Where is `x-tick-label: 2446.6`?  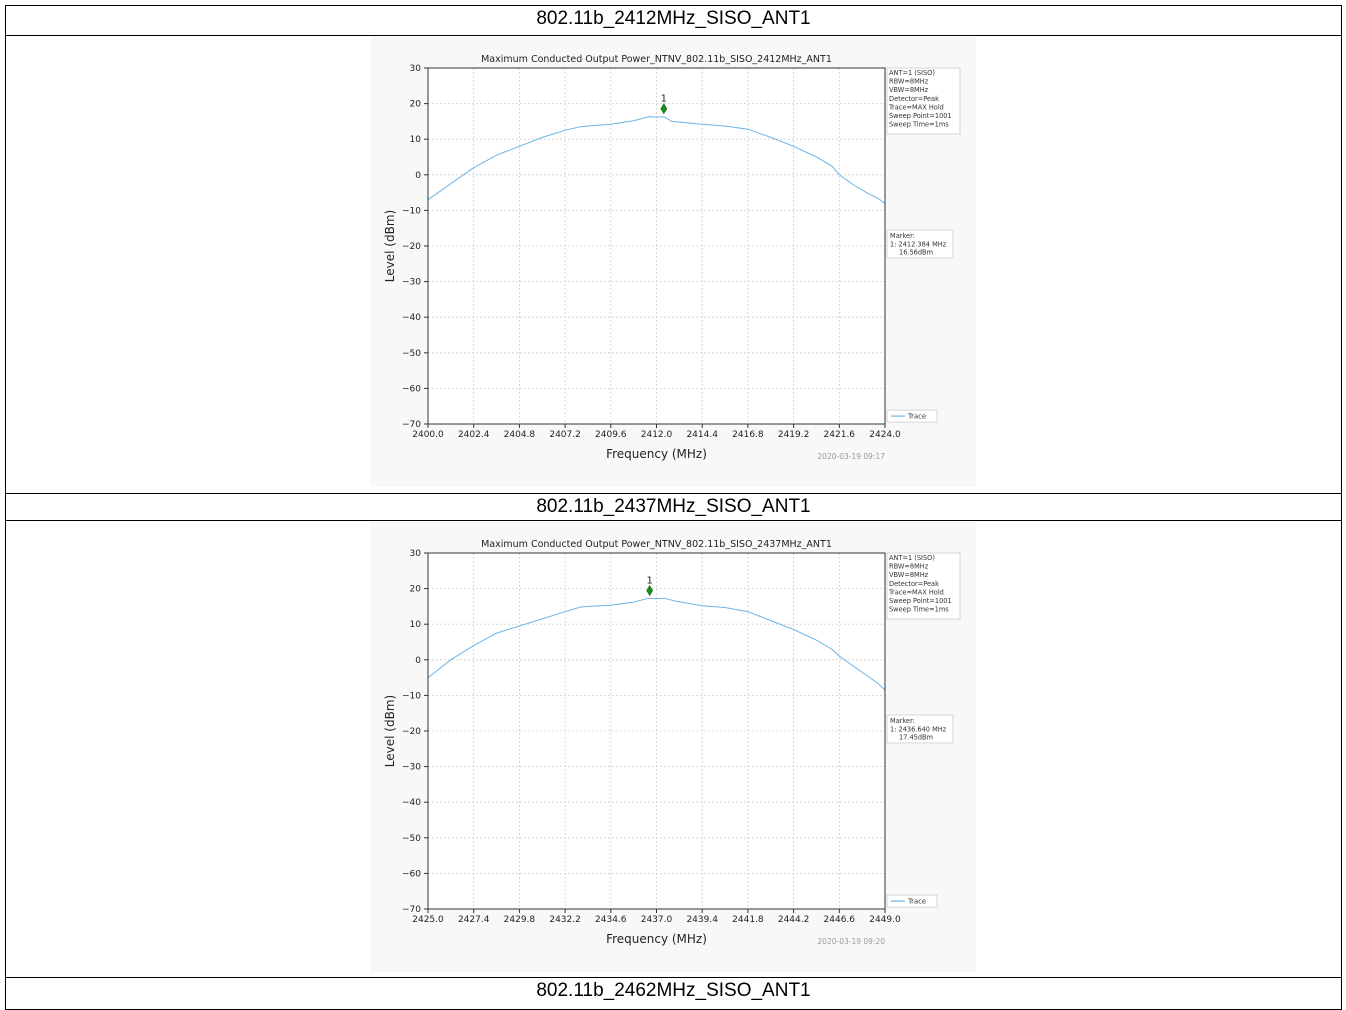
x-tick-label: 2446.6 is located at coordinates (840, 920).